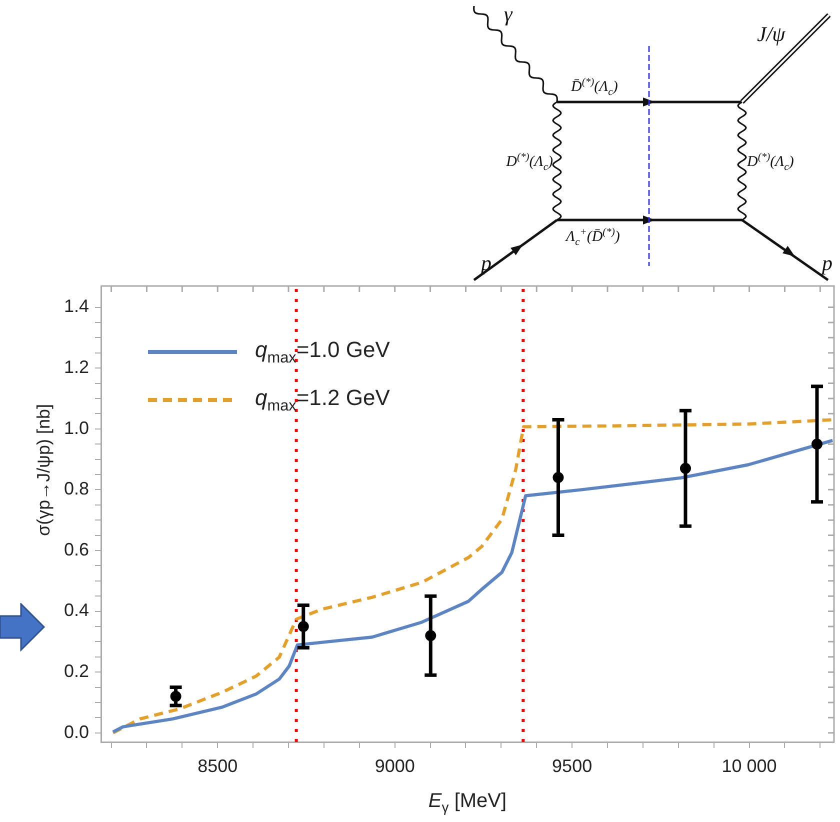 The width and height of the screenshot is (840, 822). Describe the element at coordinates (76, 610) in the screenshot. I see `y-tick-label: 0.4` at that location.